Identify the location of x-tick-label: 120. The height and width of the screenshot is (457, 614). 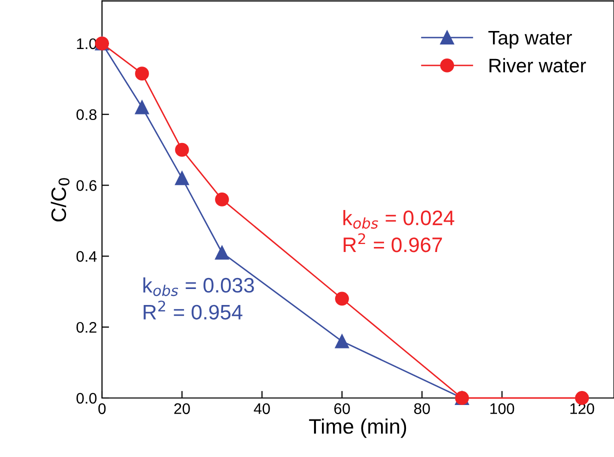
(582, 408).